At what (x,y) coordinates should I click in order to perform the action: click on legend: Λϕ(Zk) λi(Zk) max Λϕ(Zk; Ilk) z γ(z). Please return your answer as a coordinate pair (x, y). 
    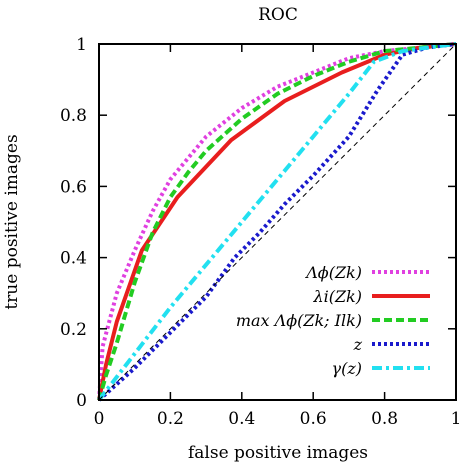
    Looking at the image, I should click on (333, 320).